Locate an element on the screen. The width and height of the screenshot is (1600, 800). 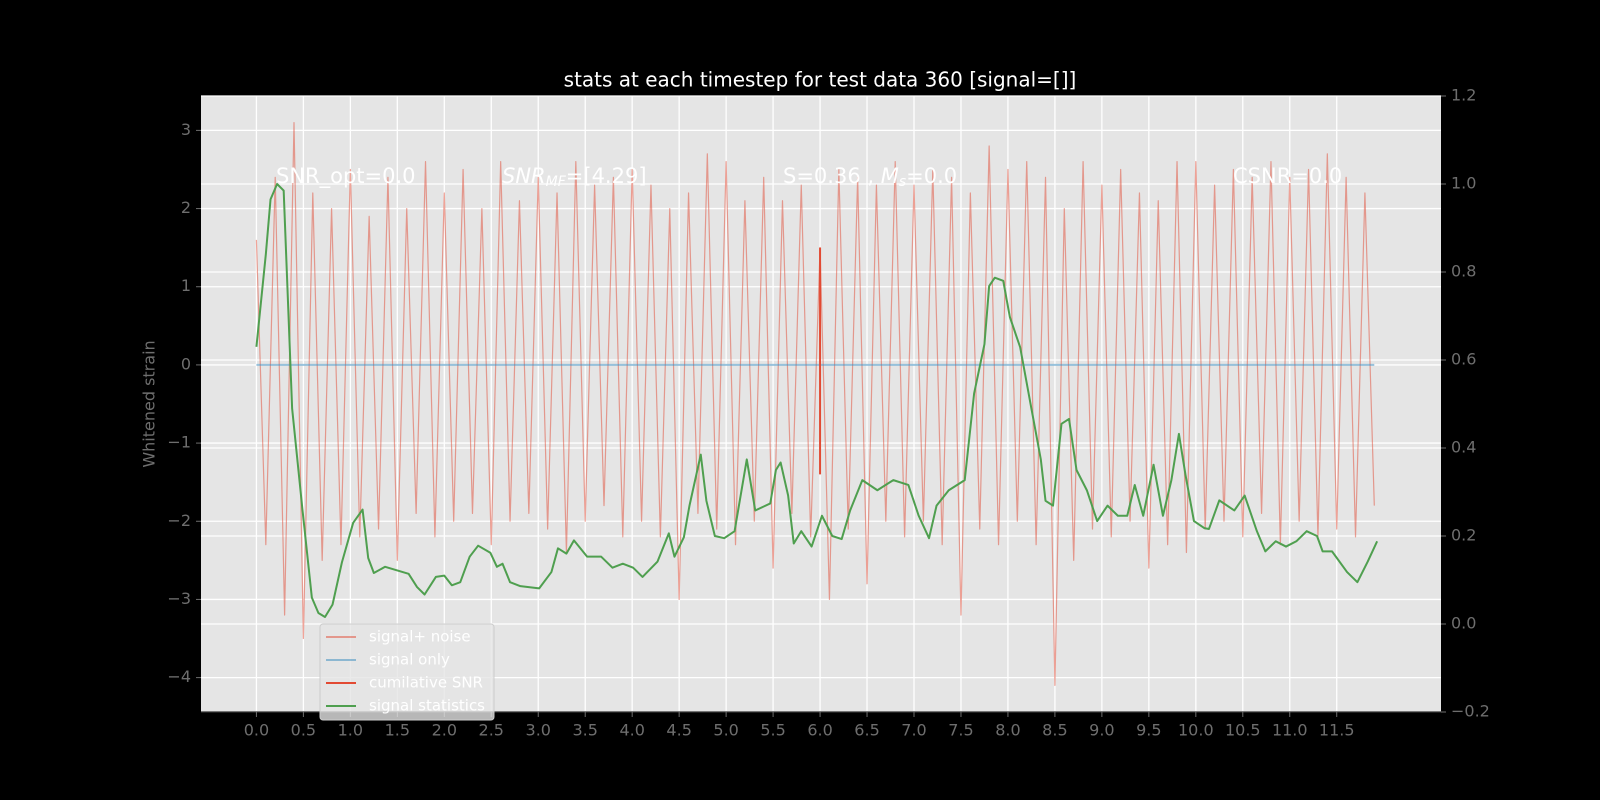
y2-tick-label: 0.0 is located at coordinates (1463, 623).